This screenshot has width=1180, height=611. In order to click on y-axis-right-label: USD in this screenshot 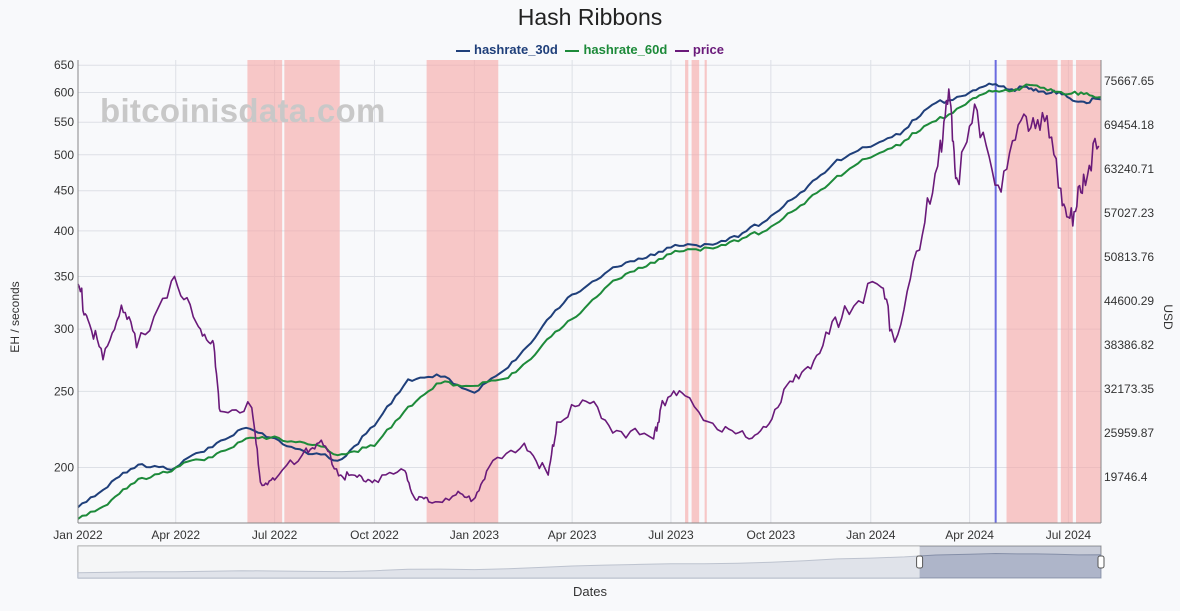, I will do `click(1168, 317)`.